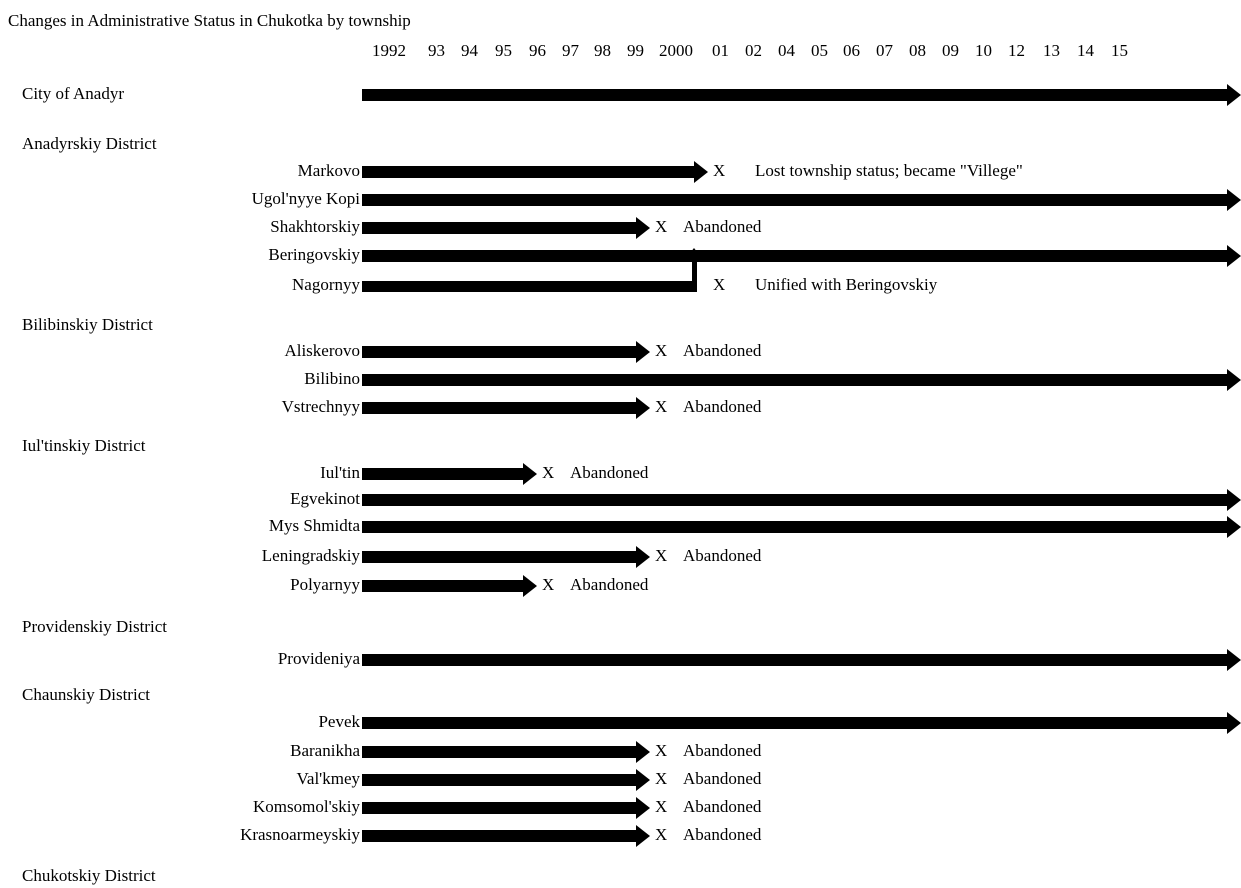 The image size is (1241, 888). Describe the element at coordinates (325, 498) in the screenshot. I see `township-label: Egvekinot` at that location.